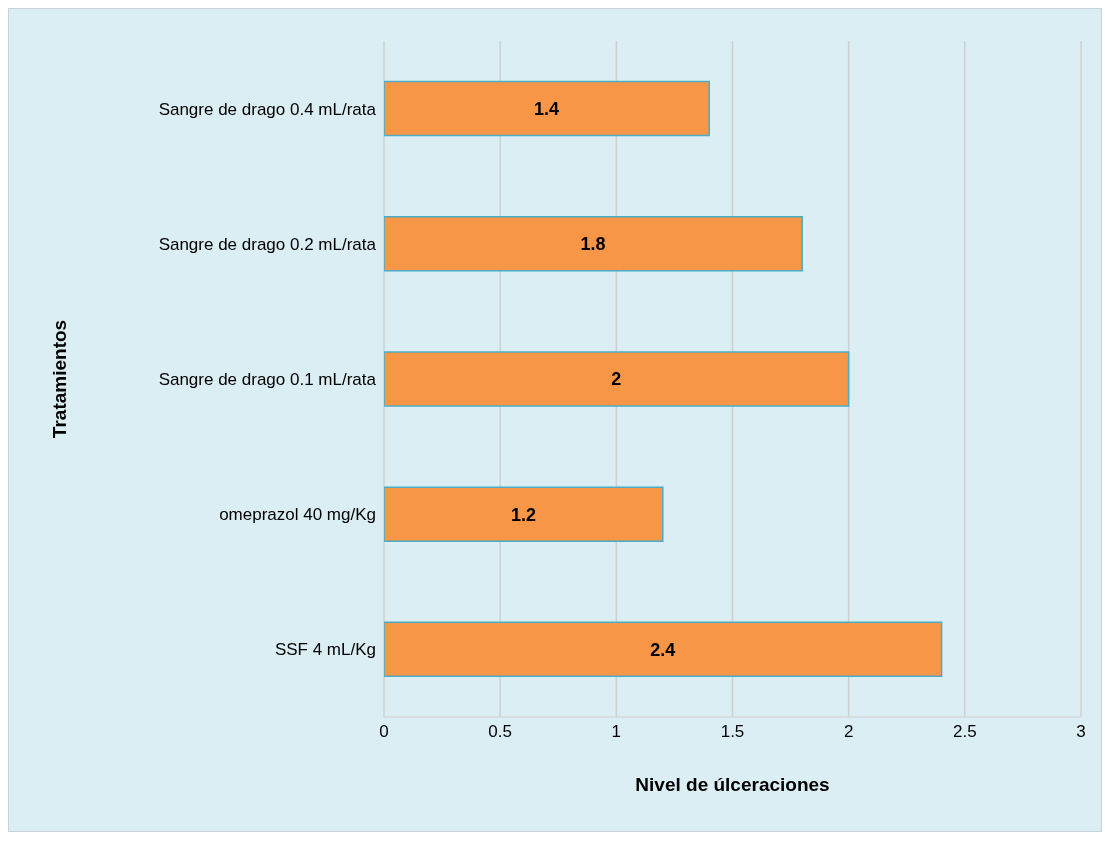 This screenshot has height=841, width=1105. I want to click on data-label: 1.8, so click(593, 244).